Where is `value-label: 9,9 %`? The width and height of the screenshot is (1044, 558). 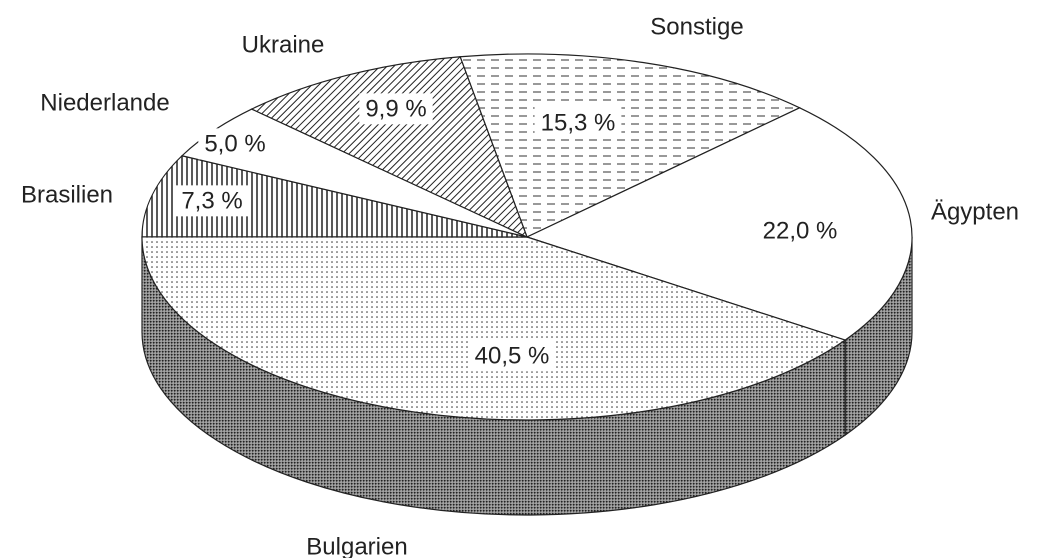
value-label: 9,9 % is located at coordinates (395, 108).